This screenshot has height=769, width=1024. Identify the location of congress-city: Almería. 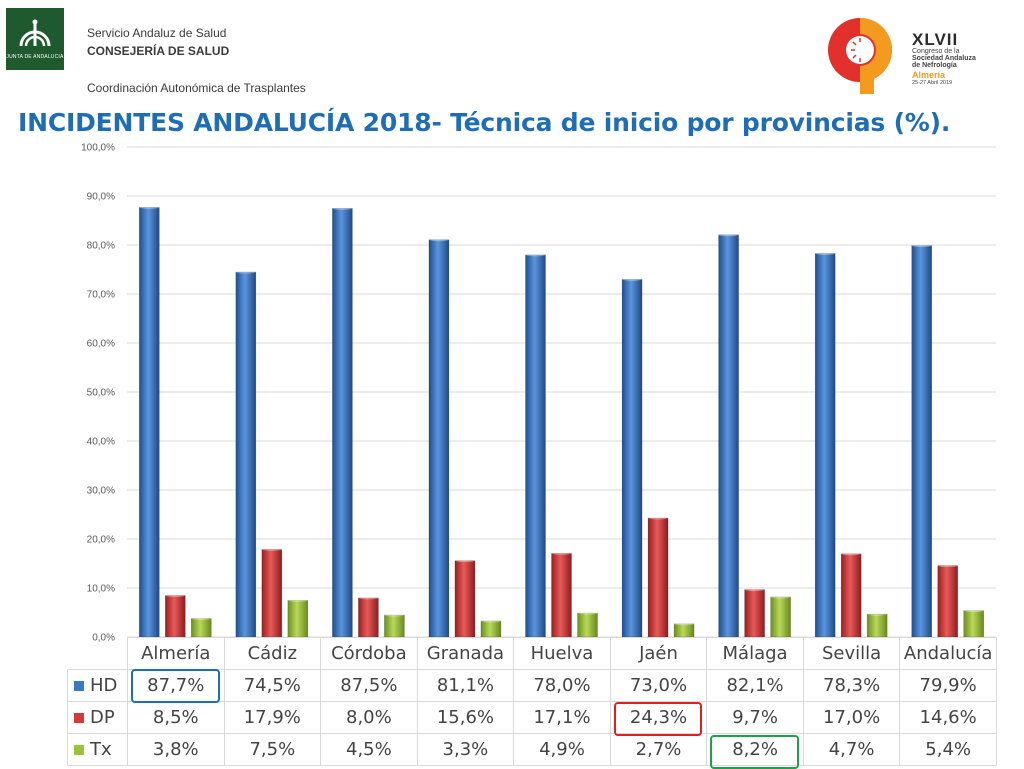
(929, 75).